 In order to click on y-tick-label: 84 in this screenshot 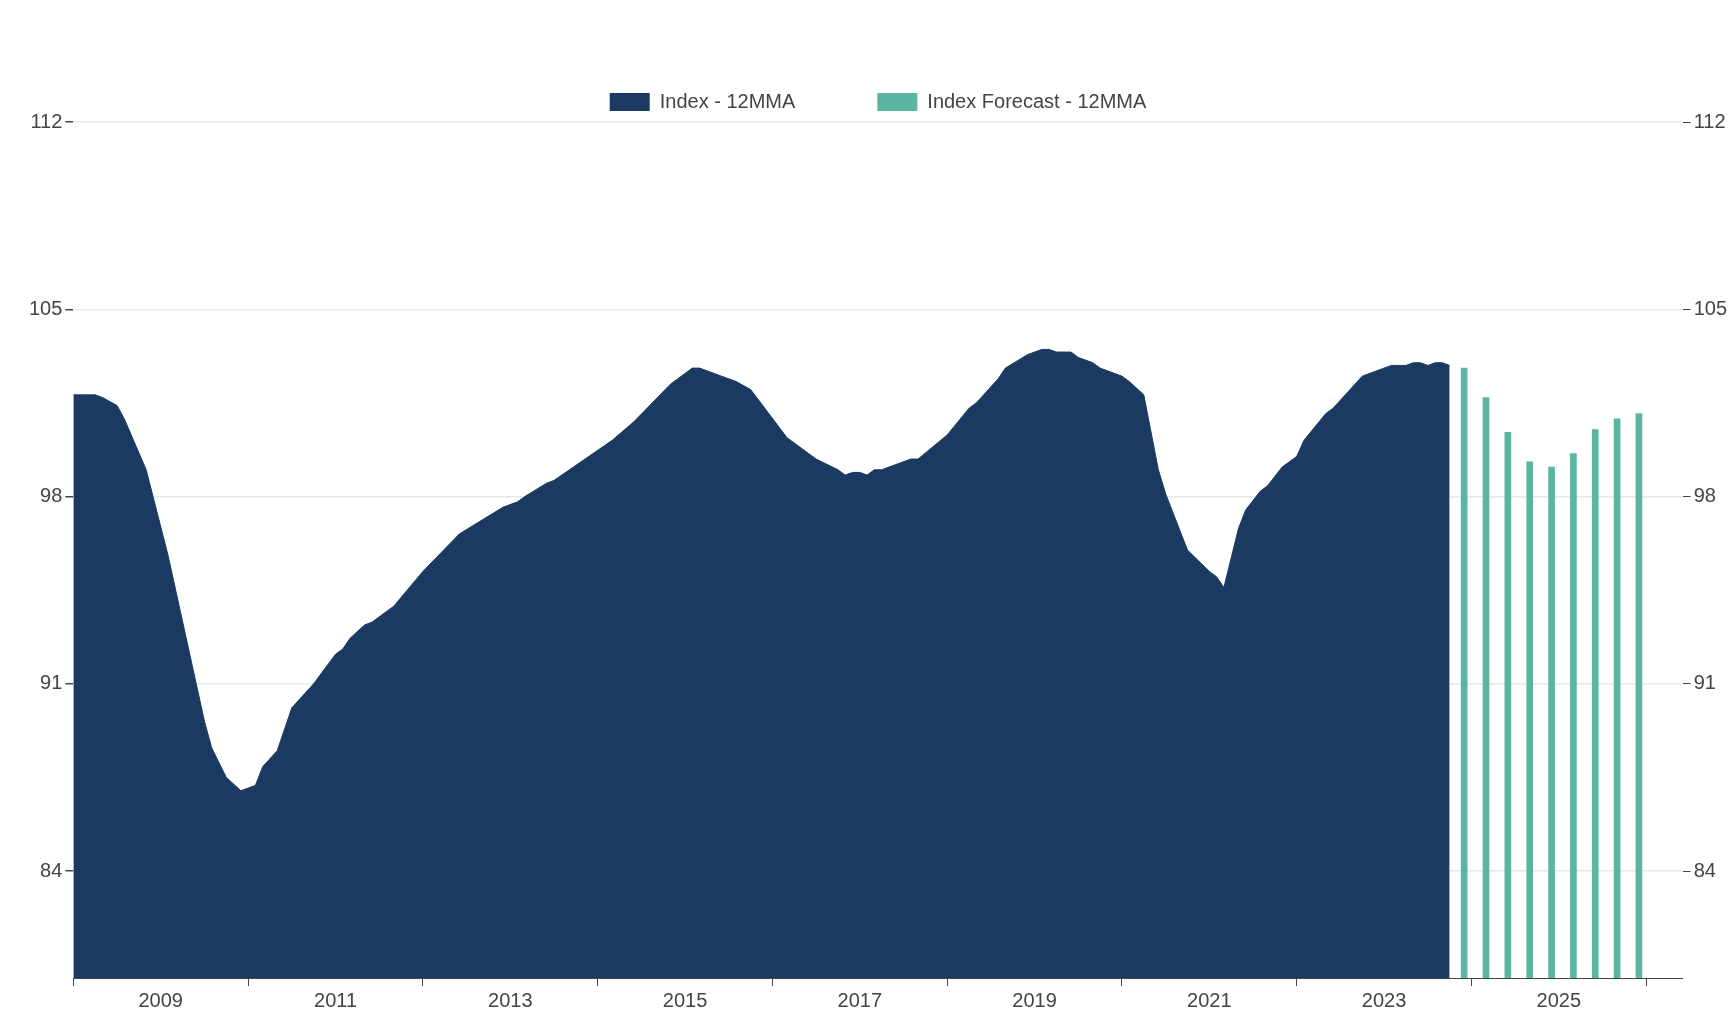, I will do `click(1704, 869)`.